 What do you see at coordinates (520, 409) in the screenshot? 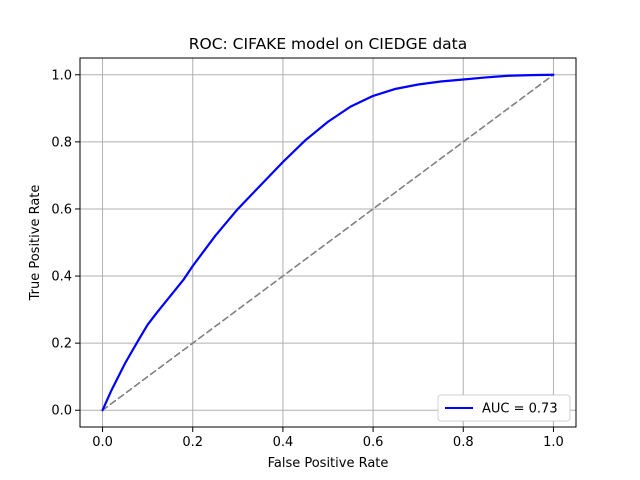
I see `legend-label: AUC = 0.73` at bounding box center [520, 409].